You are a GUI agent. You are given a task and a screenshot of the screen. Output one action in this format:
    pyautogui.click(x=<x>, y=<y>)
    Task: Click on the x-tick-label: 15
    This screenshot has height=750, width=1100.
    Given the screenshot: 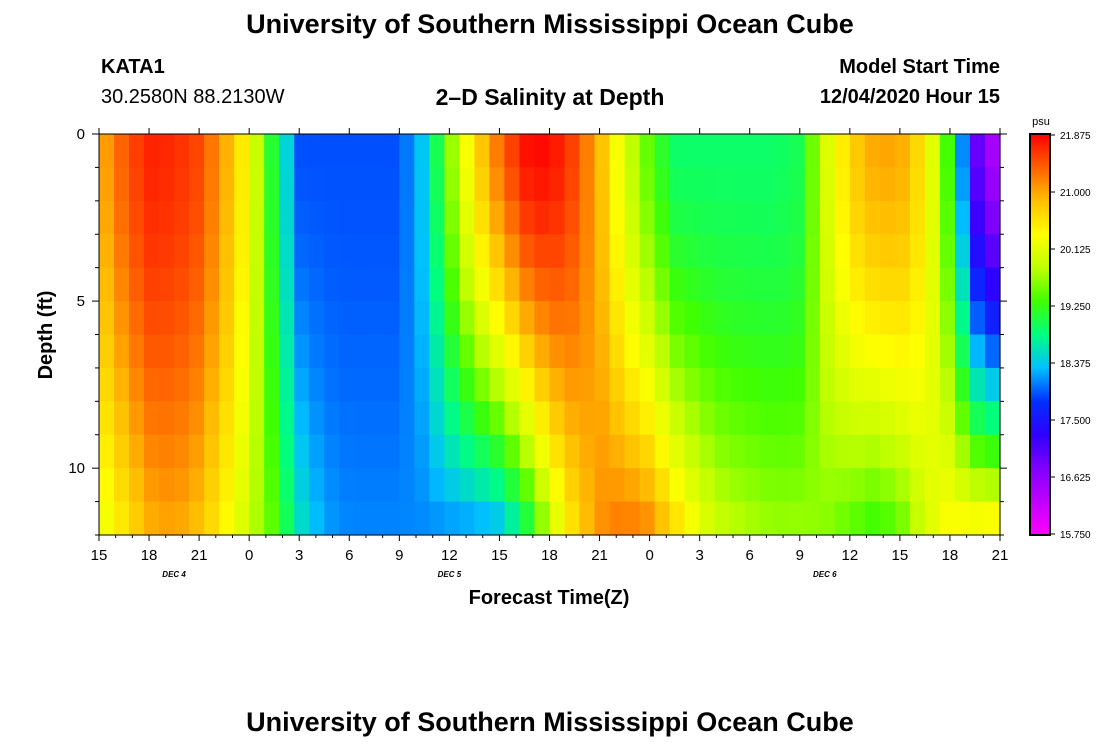 What is the action you would take?
    pyautogui.click(x=499, y=555)
    